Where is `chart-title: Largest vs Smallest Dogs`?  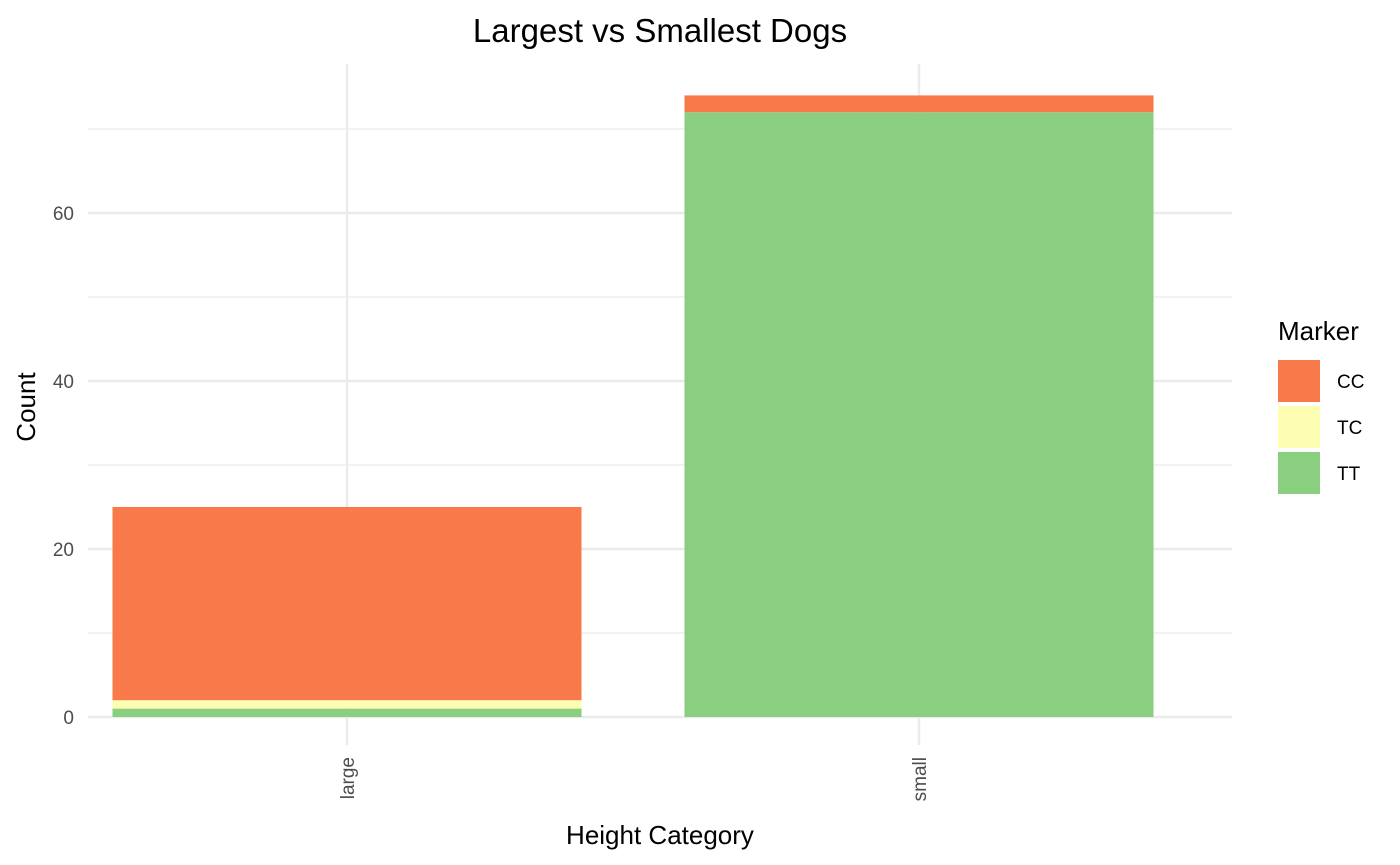
chart-title: Largest vs Smallest Dogs is located at coordinates (660, 30).